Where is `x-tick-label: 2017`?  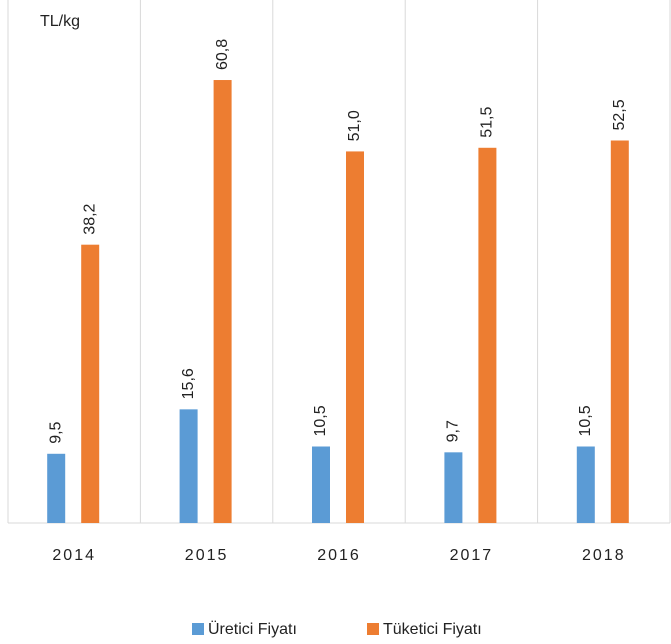 x-tick-label: 2017 is located at coordinates (472, 555).